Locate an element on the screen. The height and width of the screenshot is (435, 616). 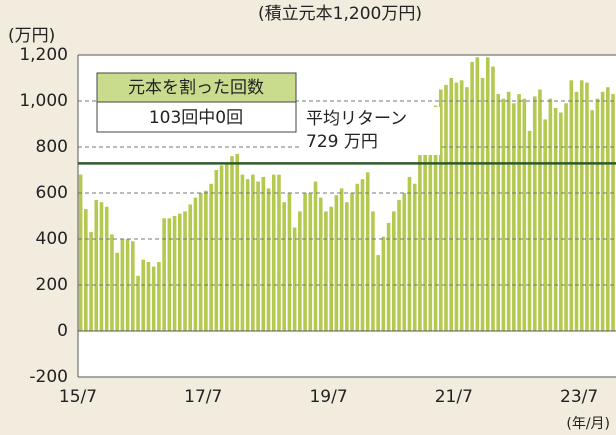
legend-box-text: 103回中0回 is located at coordinates (196, 118).